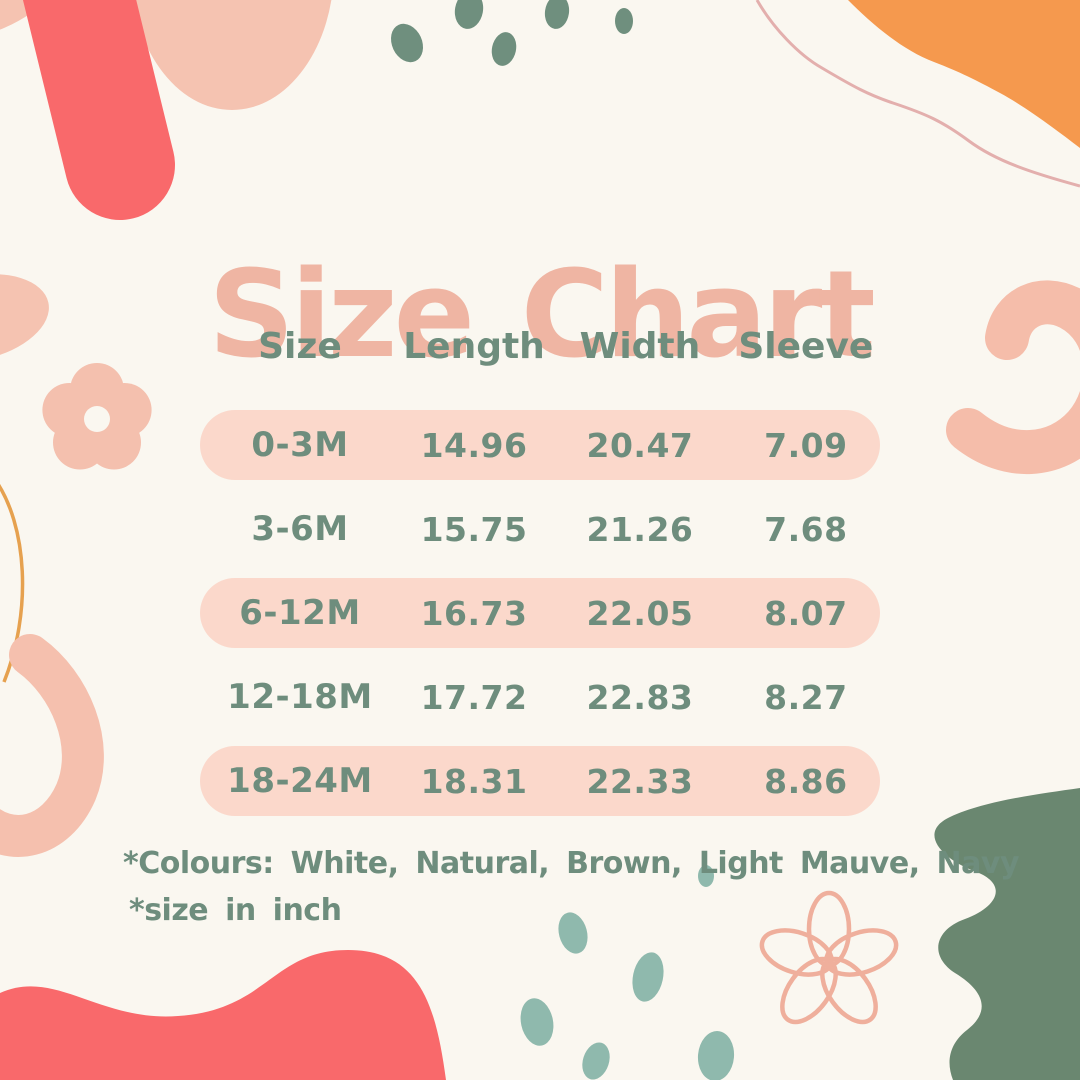  I want to click on decor-blob-green-bottom-right, so click(1007, 934).